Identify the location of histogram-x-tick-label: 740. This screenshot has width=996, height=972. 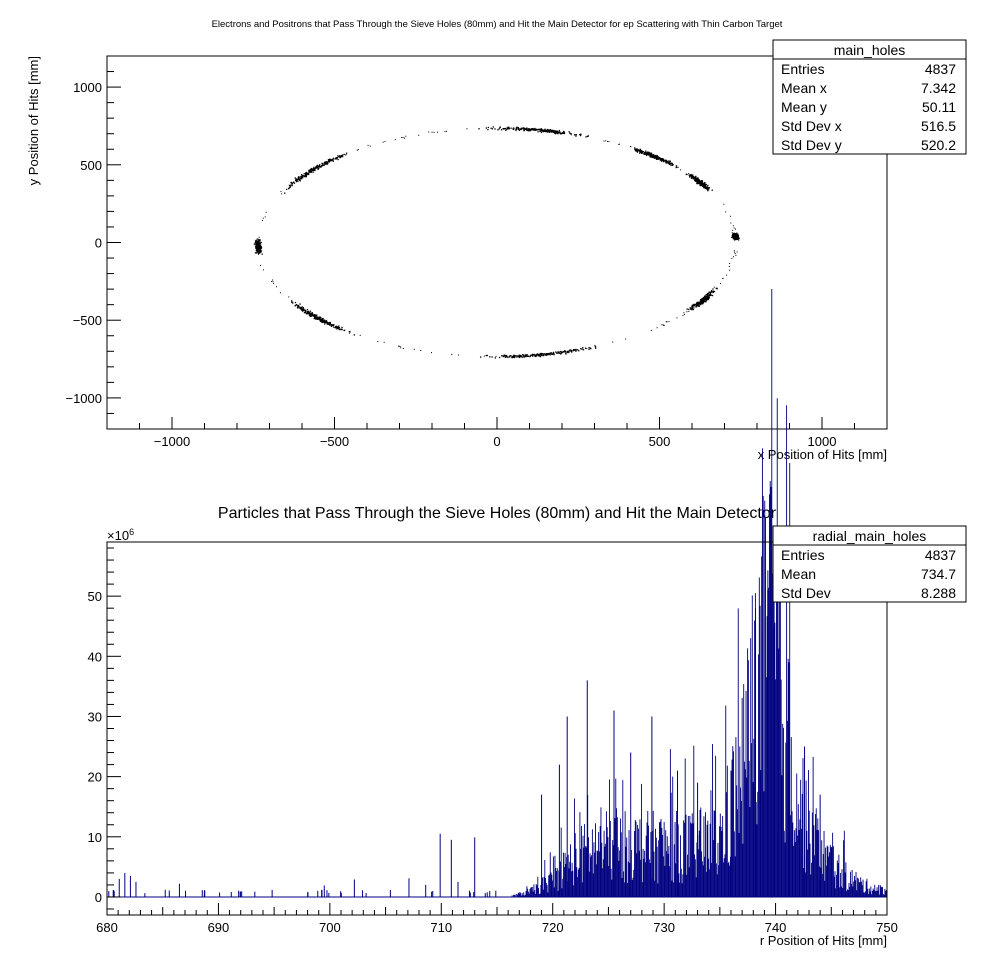
(776, 927).